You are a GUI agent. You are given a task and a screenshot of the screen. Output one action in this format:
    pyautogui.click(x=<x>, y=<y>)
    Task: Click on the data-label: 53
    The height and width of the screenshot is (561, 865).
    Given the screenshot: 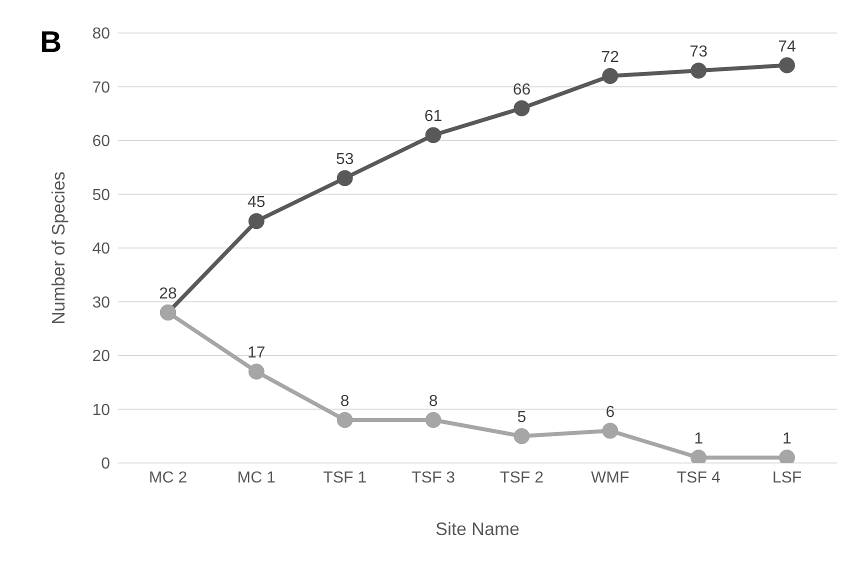 What is the action you would take?
    pyautogui.click(x=345, y=159)
    